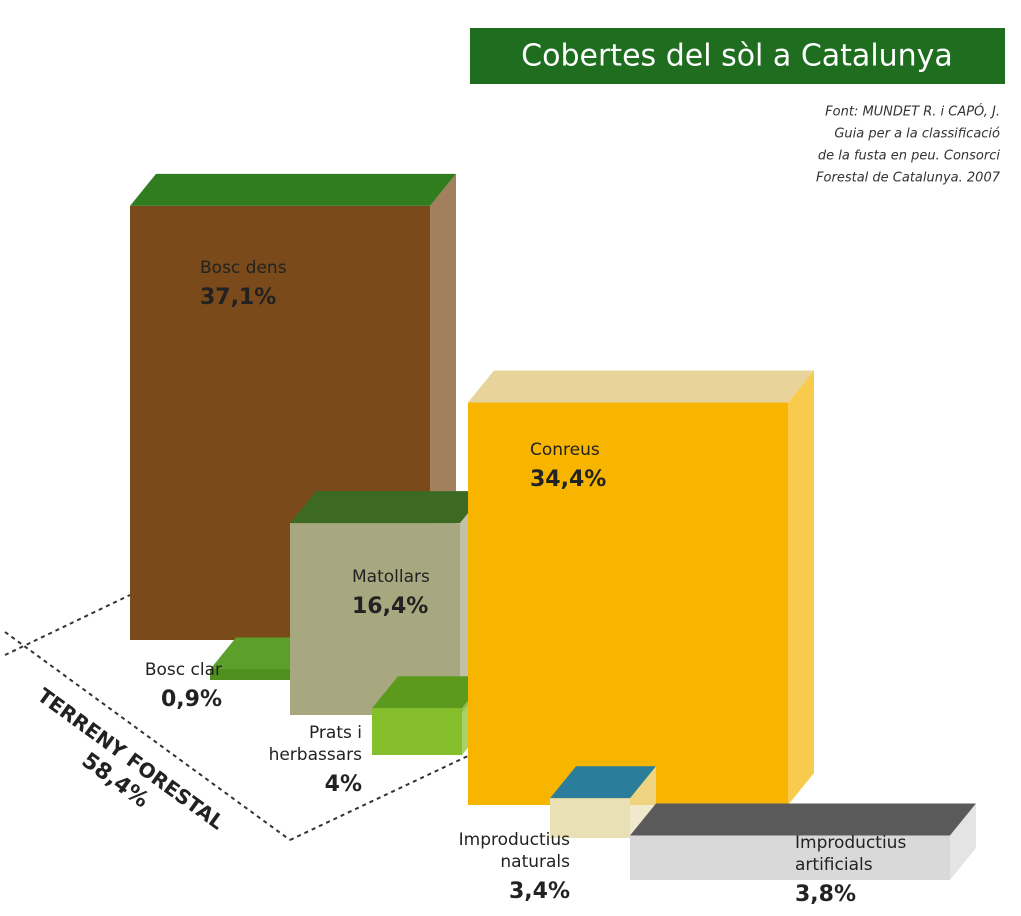 This screenshot has height=916, width=1021. Describe the element at coordinates (183, 670) in the screenshot. I see `category-label: Bosc clar` at that location.